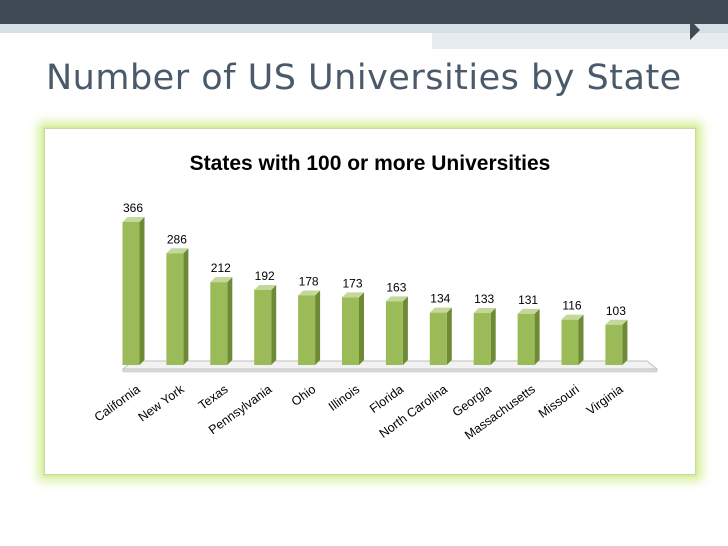 Image resolution: width=728 pixels, height=546 pixels. What do you see at coordinates (352, 283) in the screenshot?
I see `data-label: 173` at bounding box center [352, 283].